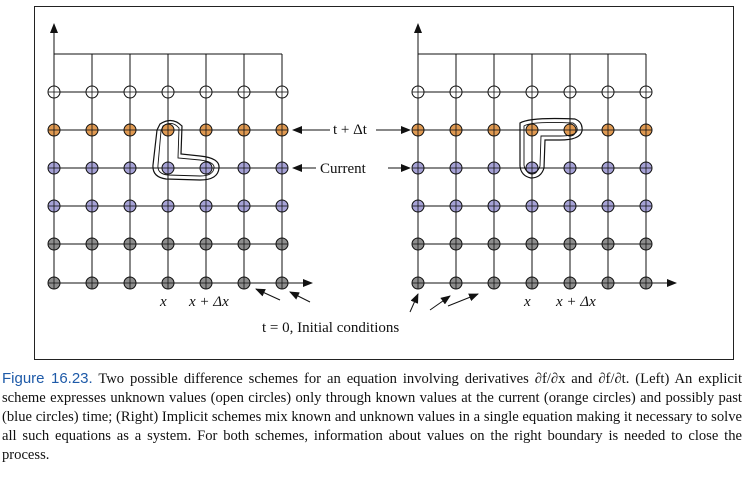 Image resolution: width=747 pixels, height=496 pixels. Describe the element at coordinates (330, 328) in the screenshot. I see `label-initial-conditions: t = 0, Initial conditions` at that location.